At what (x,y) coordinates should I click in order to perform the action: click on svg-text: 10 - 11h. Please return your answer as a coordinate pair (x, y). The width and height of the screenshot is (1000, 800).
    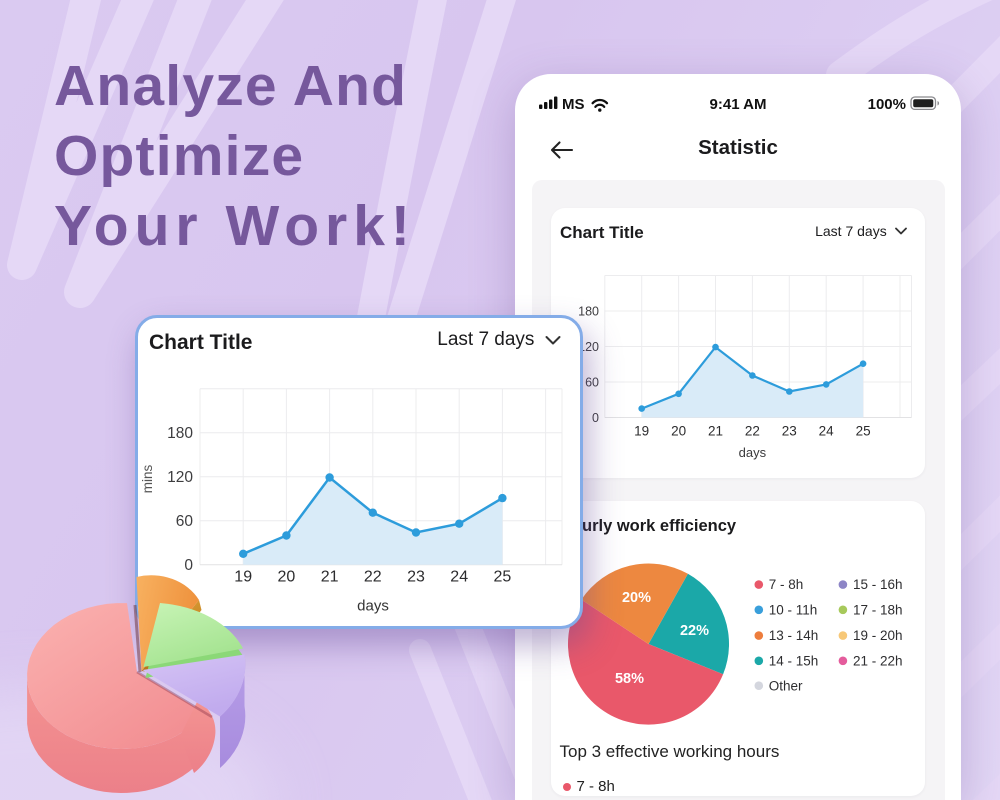
    Looking at the image, I should click on (792, 609).